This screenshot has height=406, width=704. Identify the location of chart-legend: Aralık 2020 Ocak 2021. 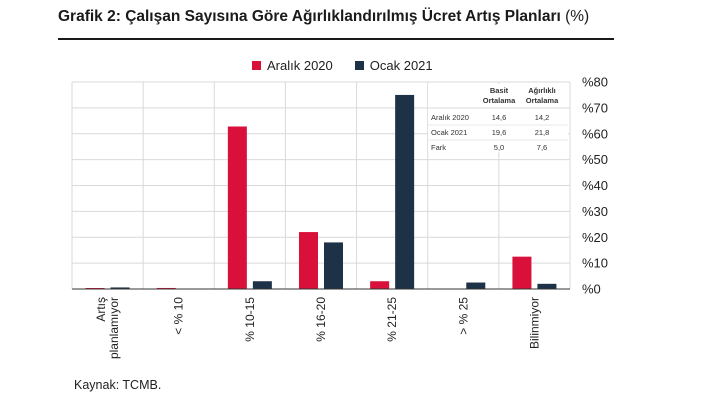
(342, 65).